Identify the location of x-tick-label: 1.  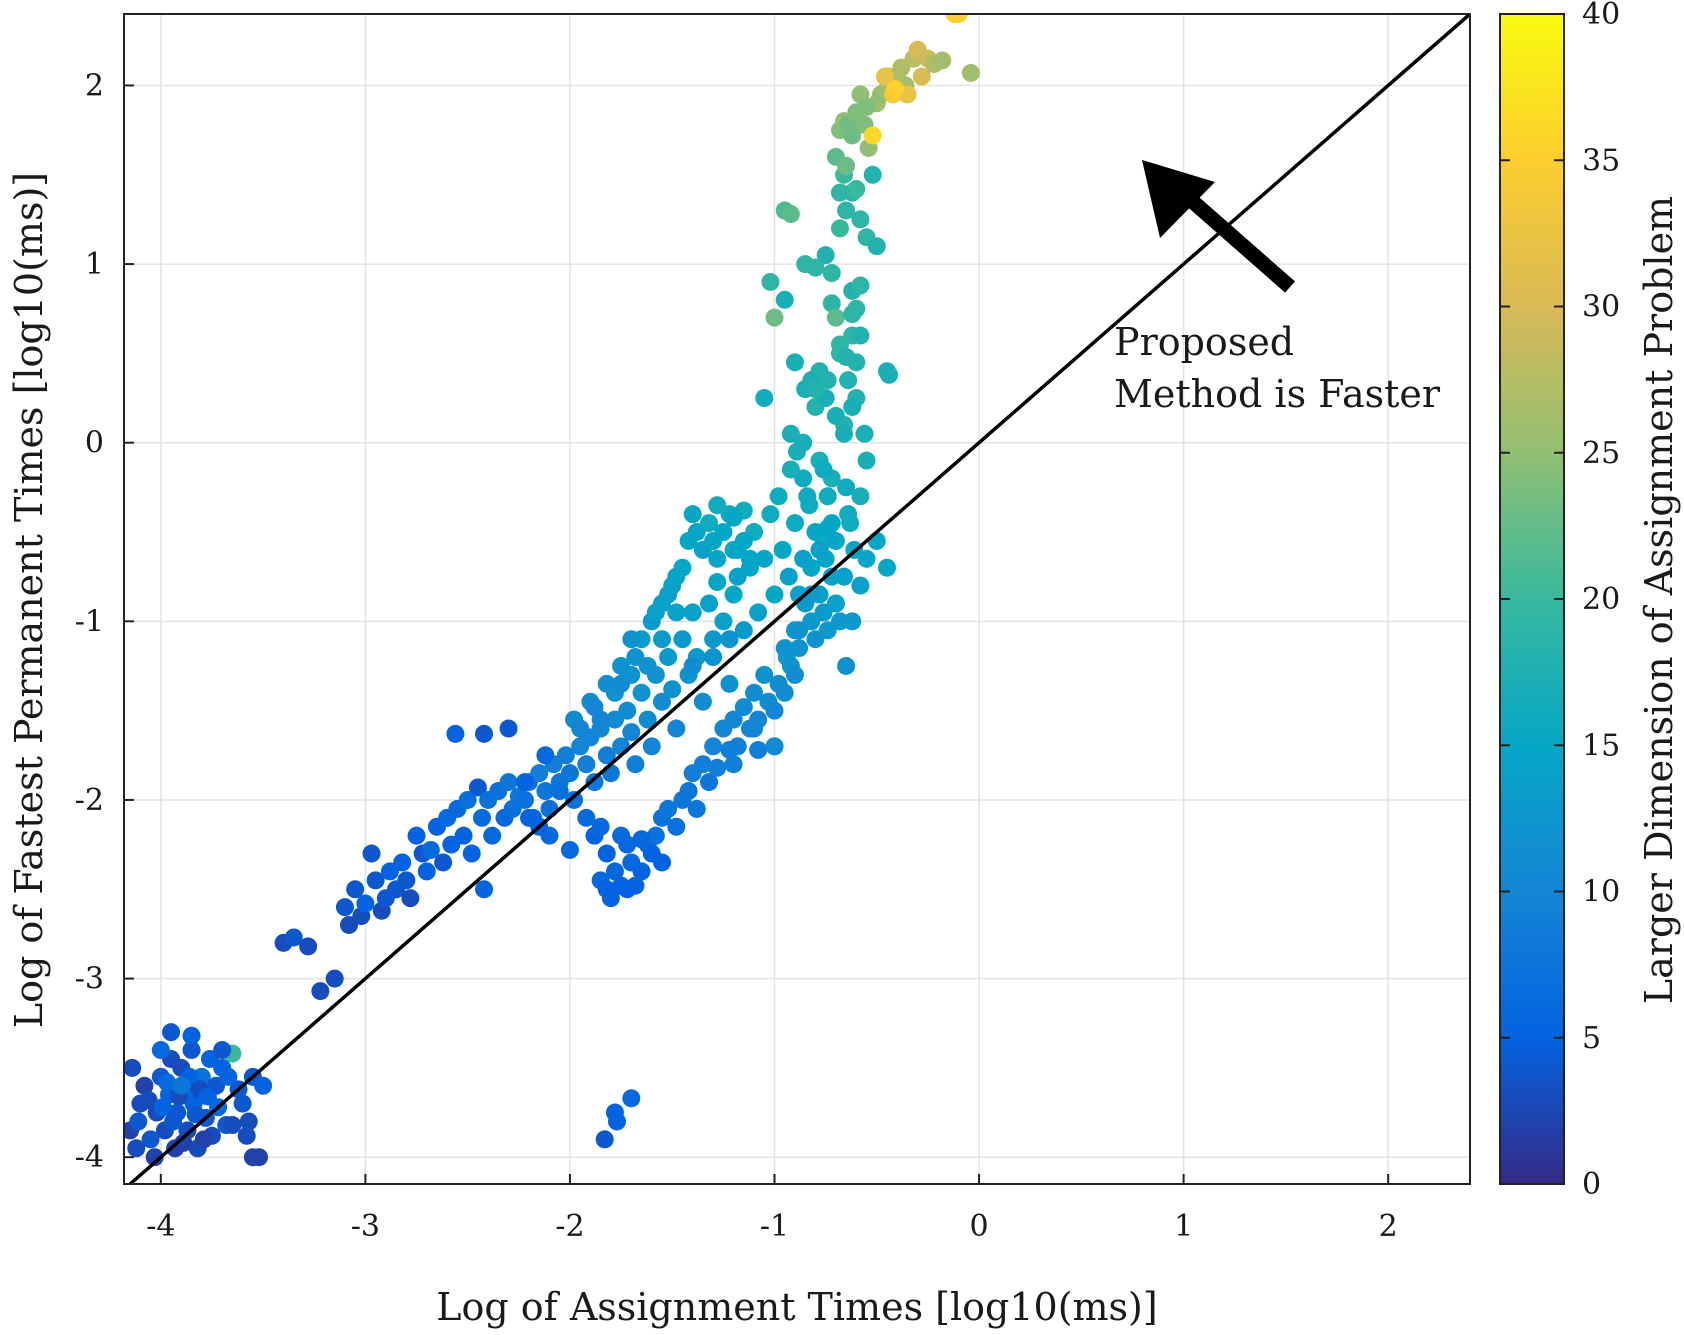
(1183, 1226).